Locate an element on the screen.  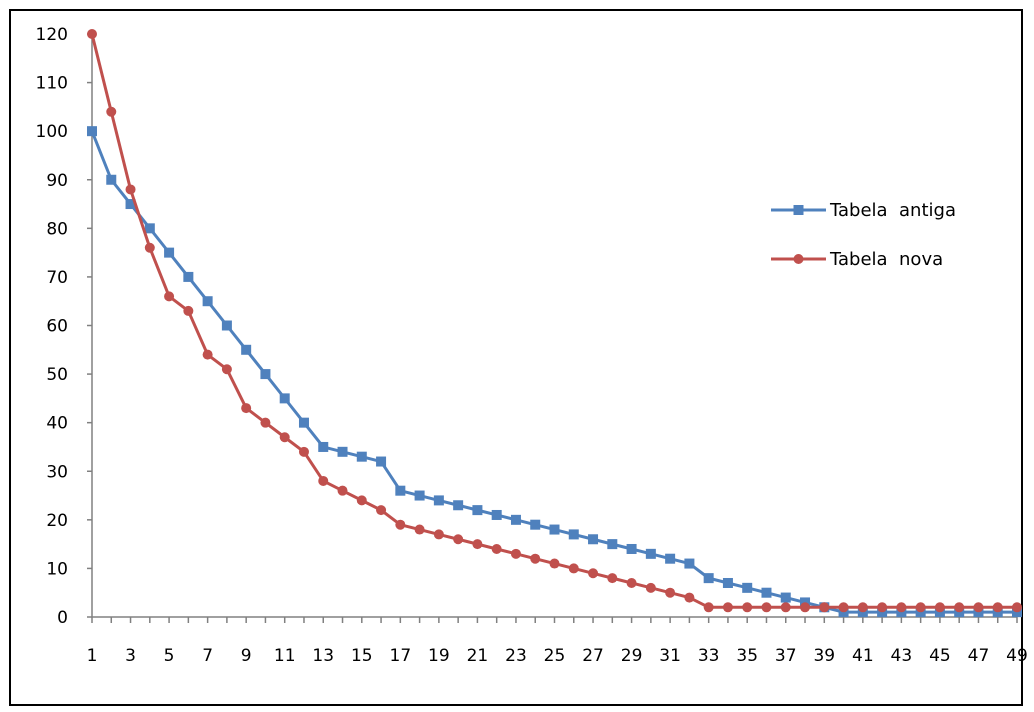
x-tick-label: 1 is located at coordinates (92, 656).